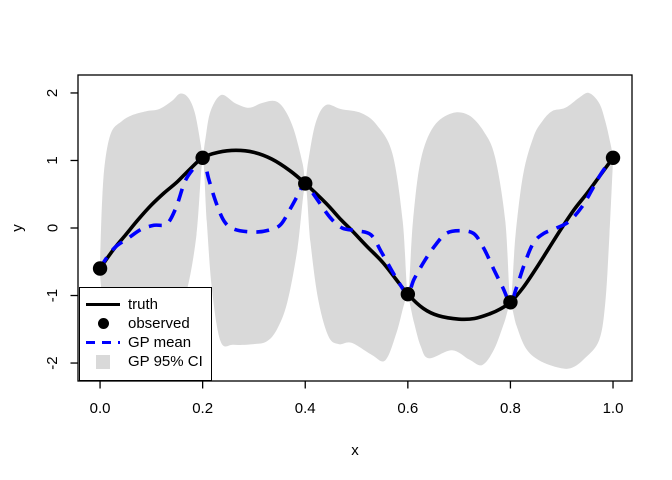  I want to click on legend-label: observed, so click(159, 323).